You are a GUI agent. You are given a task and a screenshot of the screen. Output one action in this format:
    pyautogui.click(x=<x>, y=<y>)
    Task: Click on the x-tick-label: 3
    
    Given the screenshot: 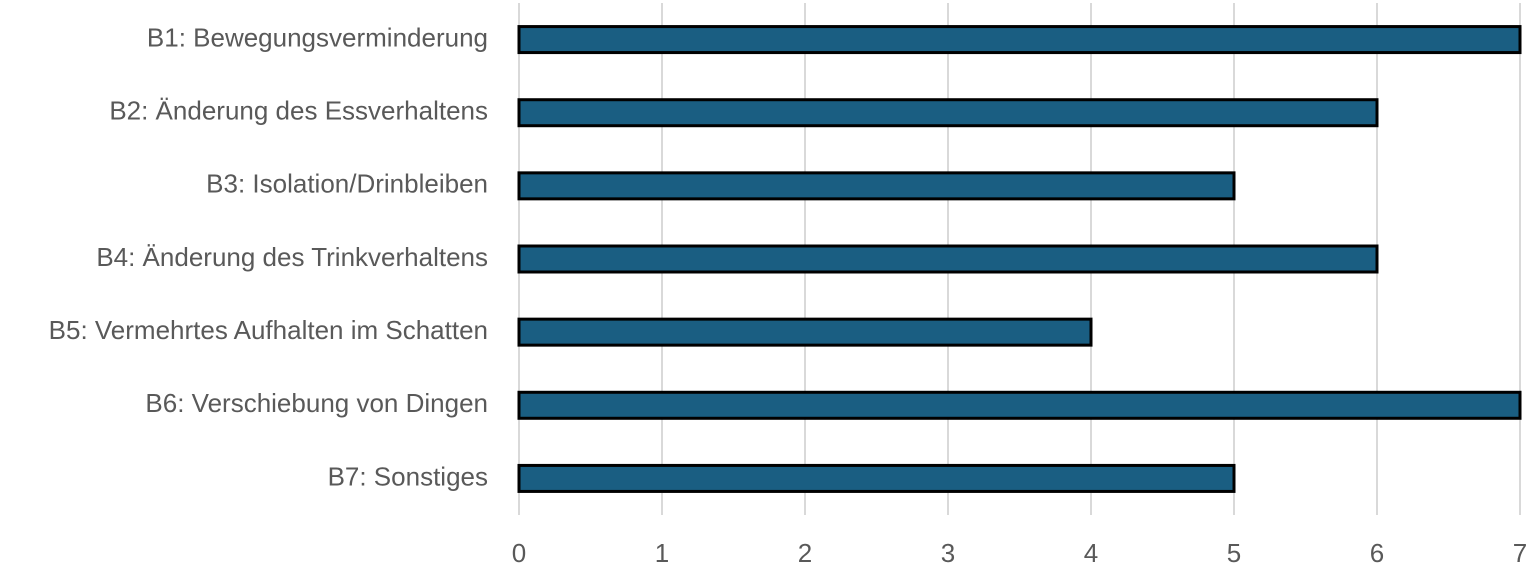 What is the action you would take?
    pyautogui.click(x=948, y=553)
    